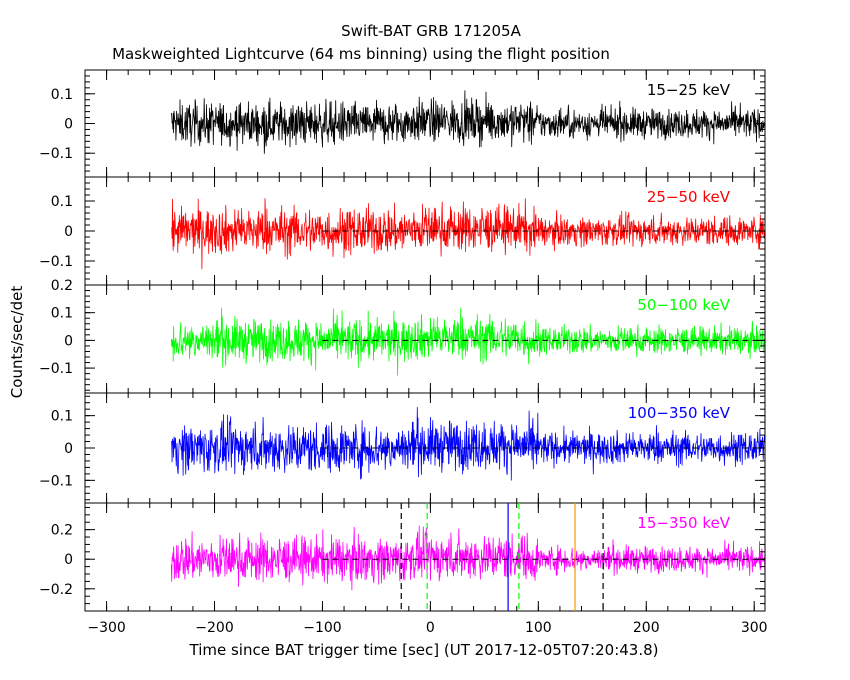 The width and height of the screenshot is (850, 680). Describe the element at coordinates (646, 628) in the screenshot. I see `x-tick-label: 200` at that location.